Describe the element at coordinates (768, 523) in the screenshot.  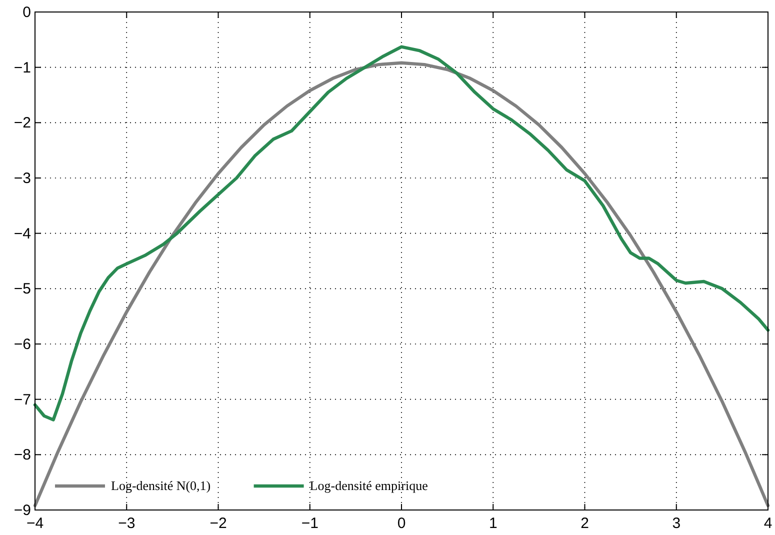
I see `x-tick-label: 4` at that location.